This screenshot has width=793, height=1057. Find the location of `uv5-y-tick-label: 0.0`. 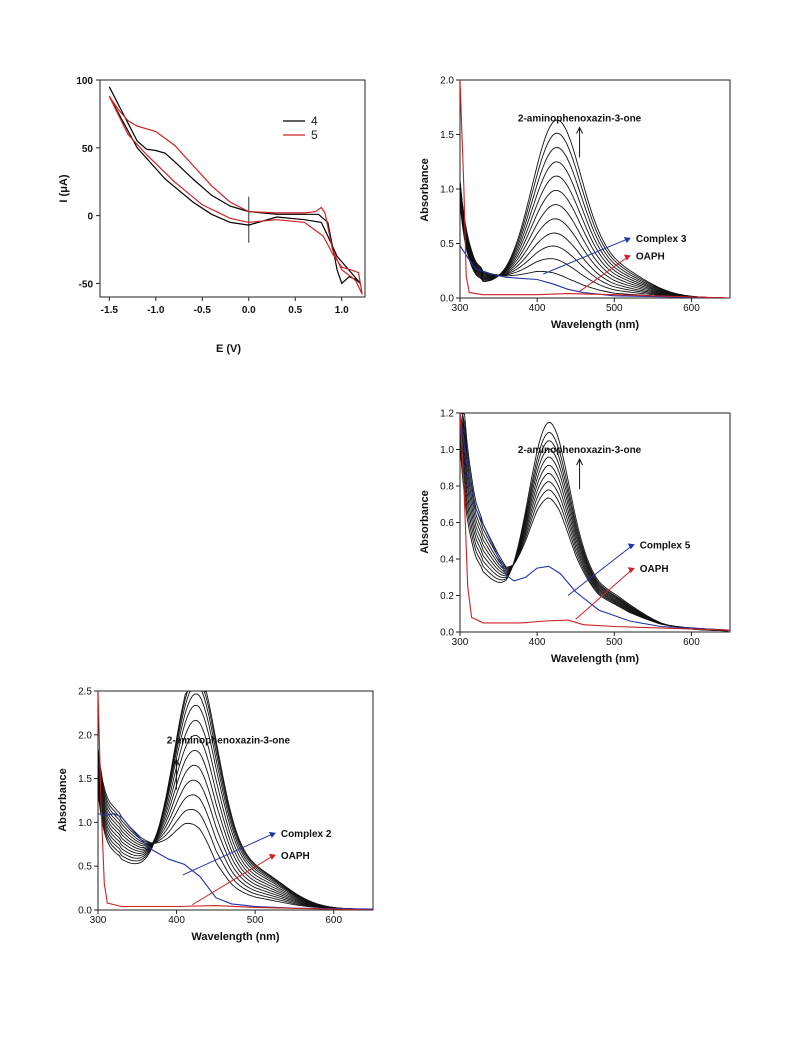

uv5-y-tick-label: 0.0 is located at coordinates (447, 633).